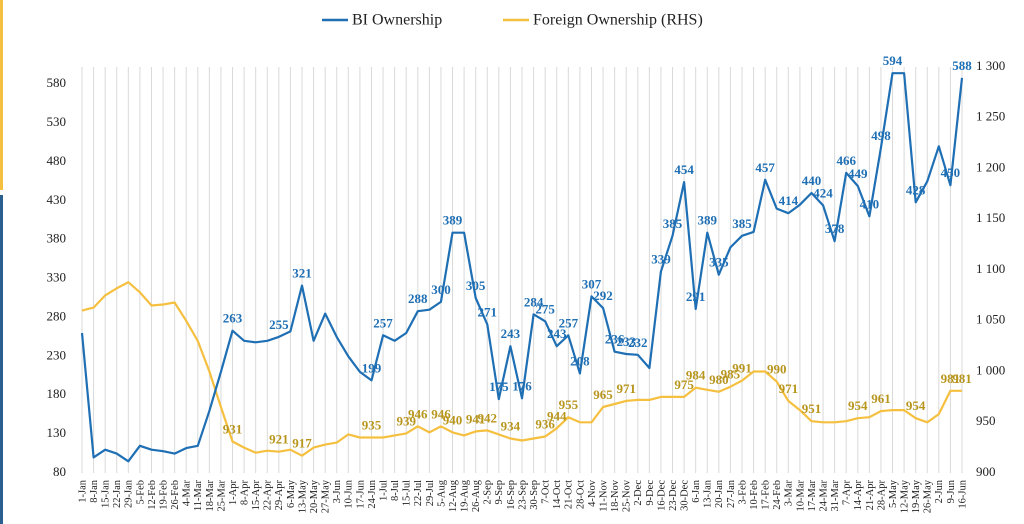 The image size is (1024, 524). I want to click on x-tick-label: 8-Apr, so click(245, 492).